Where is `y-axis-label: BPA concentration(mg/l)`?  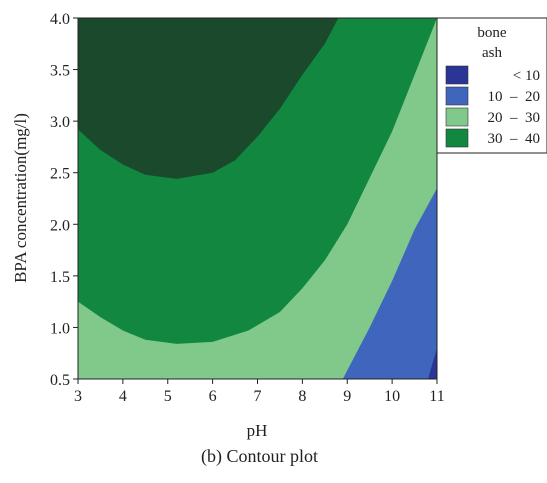
y-axis-label: BPA concentration(mg/l) is located at coordinates (20, 198).